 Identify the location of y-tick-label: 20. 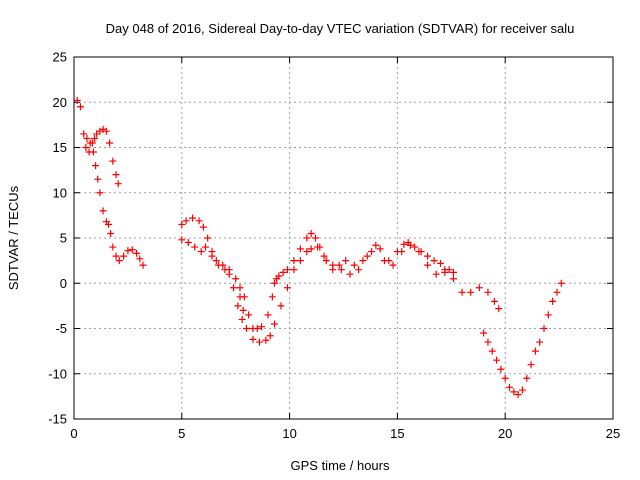
(60, 102).